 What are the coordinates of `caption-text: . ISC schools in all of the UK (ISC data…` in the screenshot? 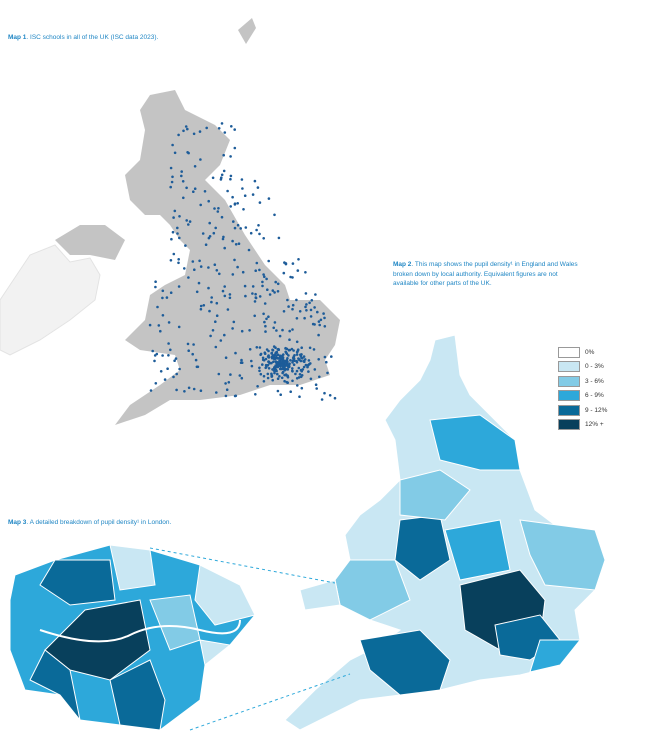 It's located at (92, 37).